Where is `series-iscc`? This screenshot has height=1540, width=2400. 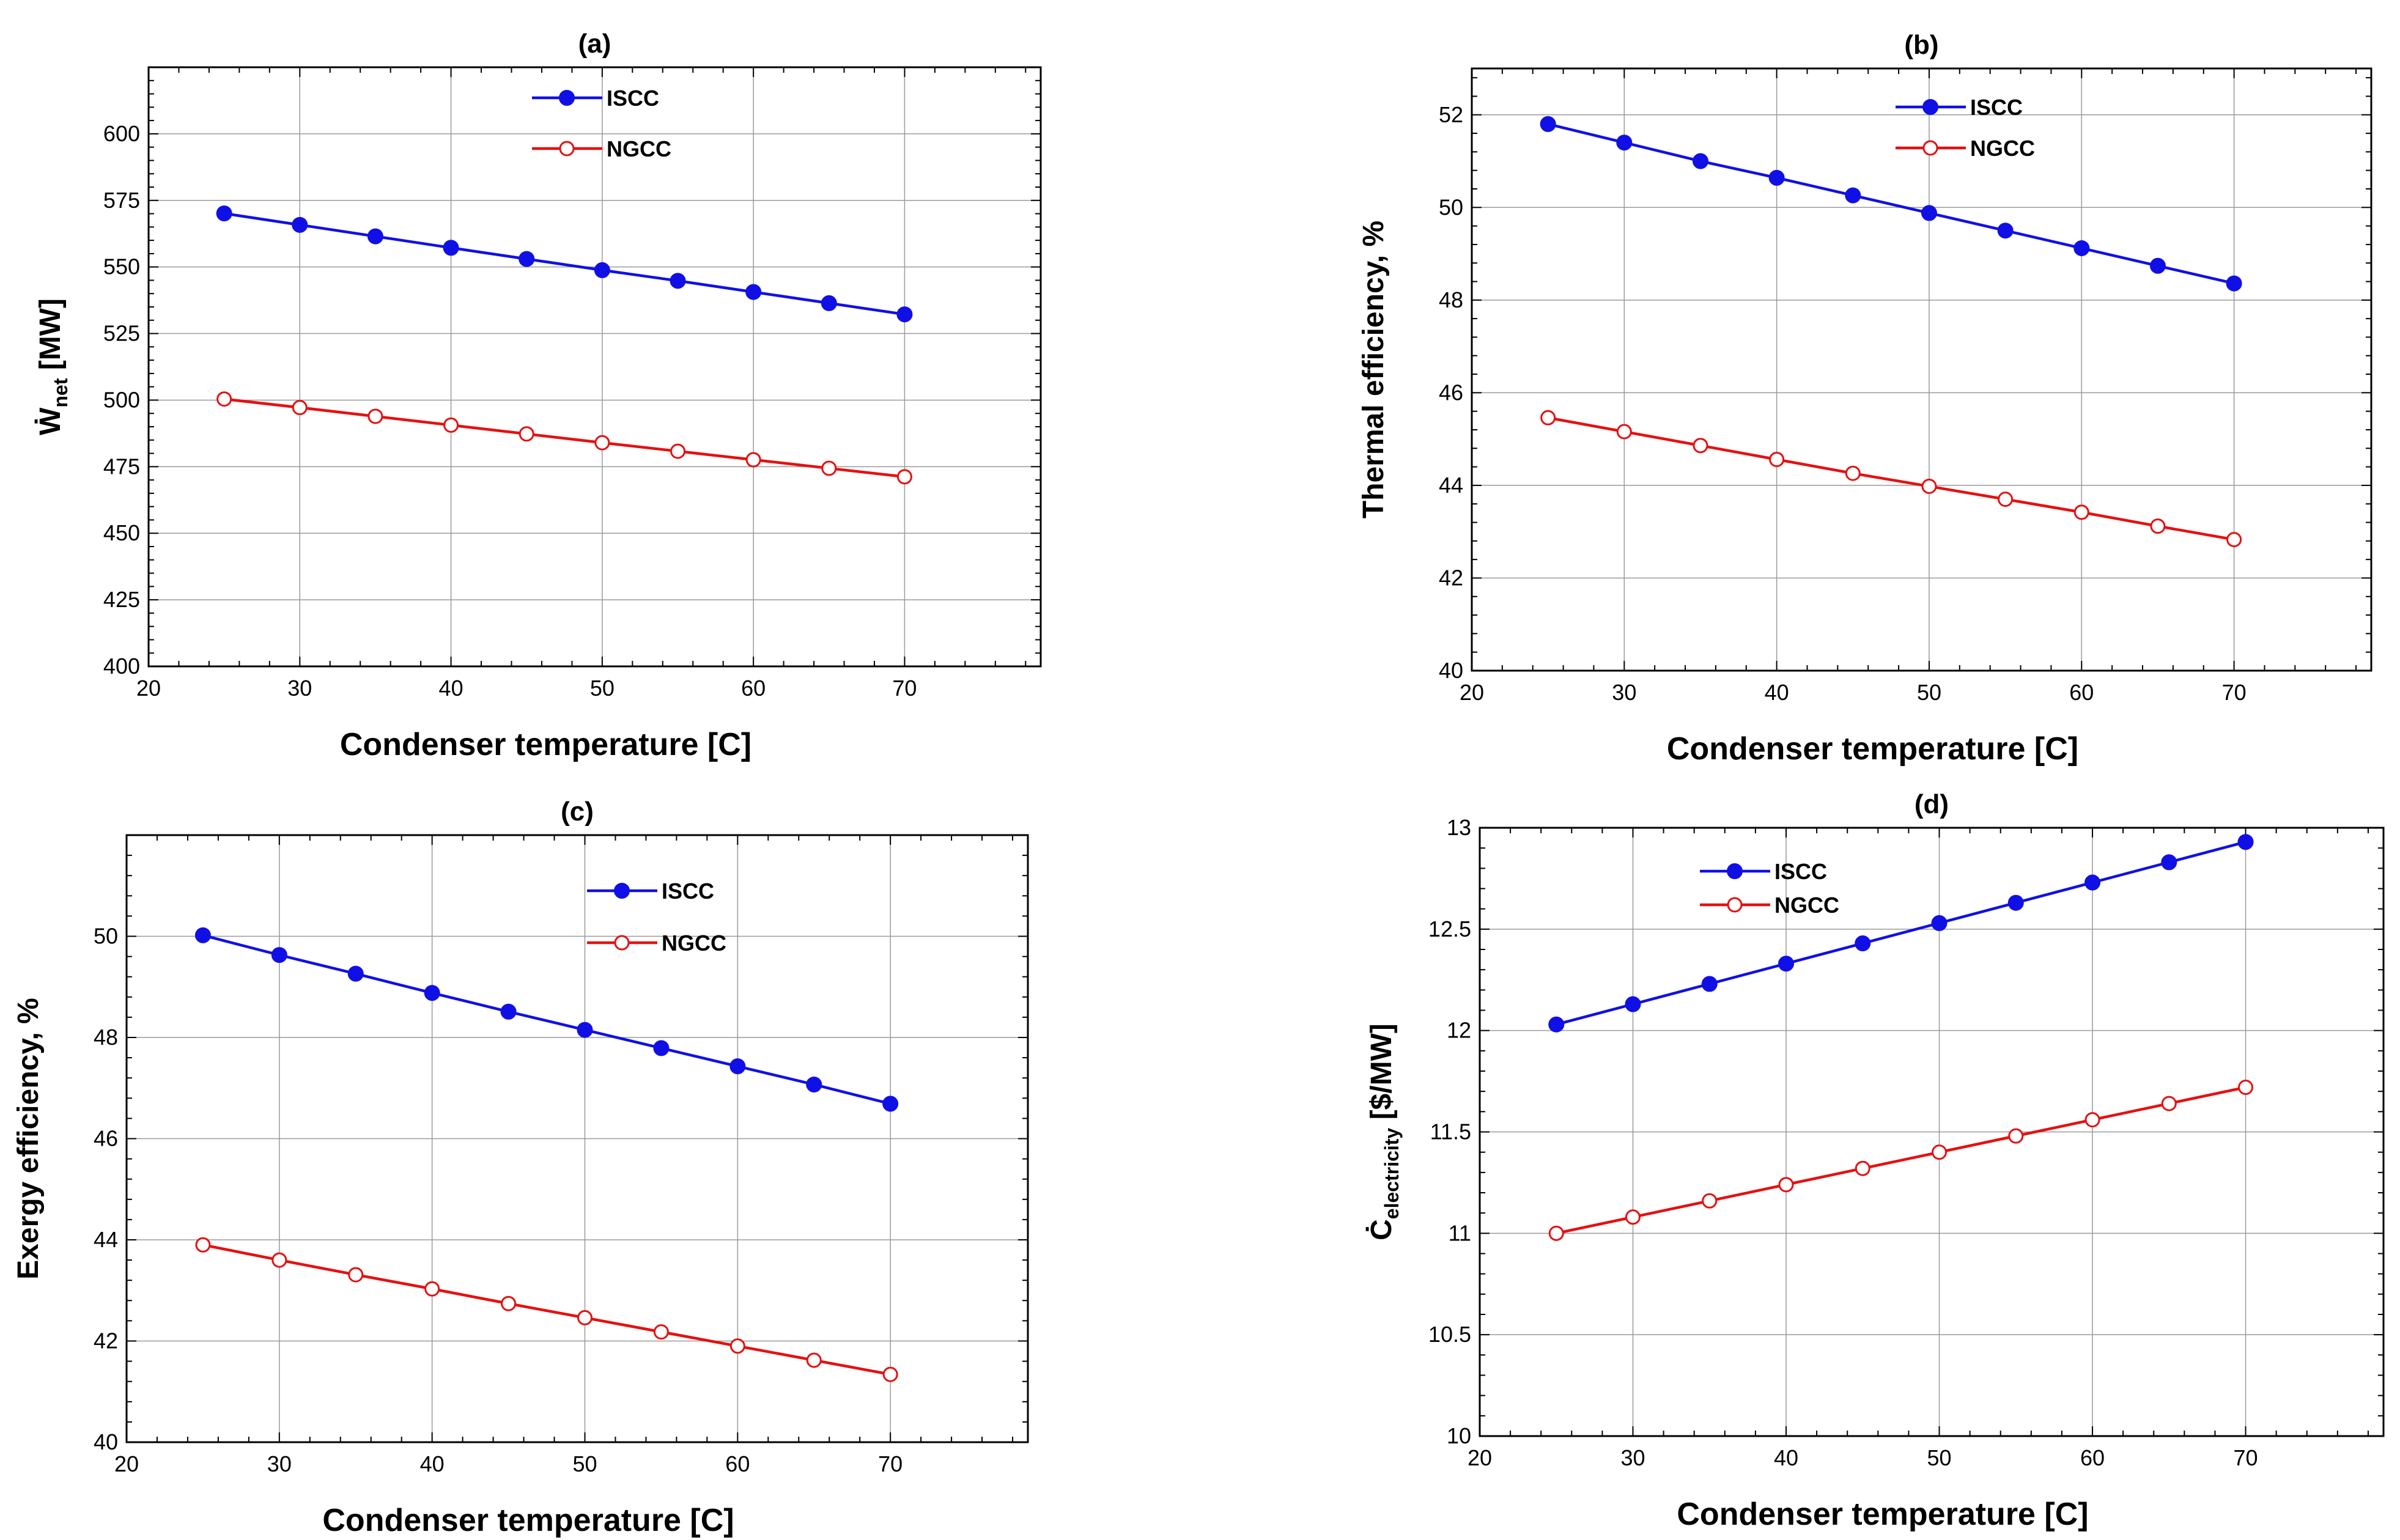
series-iscc is located at coordinates (564, 264).